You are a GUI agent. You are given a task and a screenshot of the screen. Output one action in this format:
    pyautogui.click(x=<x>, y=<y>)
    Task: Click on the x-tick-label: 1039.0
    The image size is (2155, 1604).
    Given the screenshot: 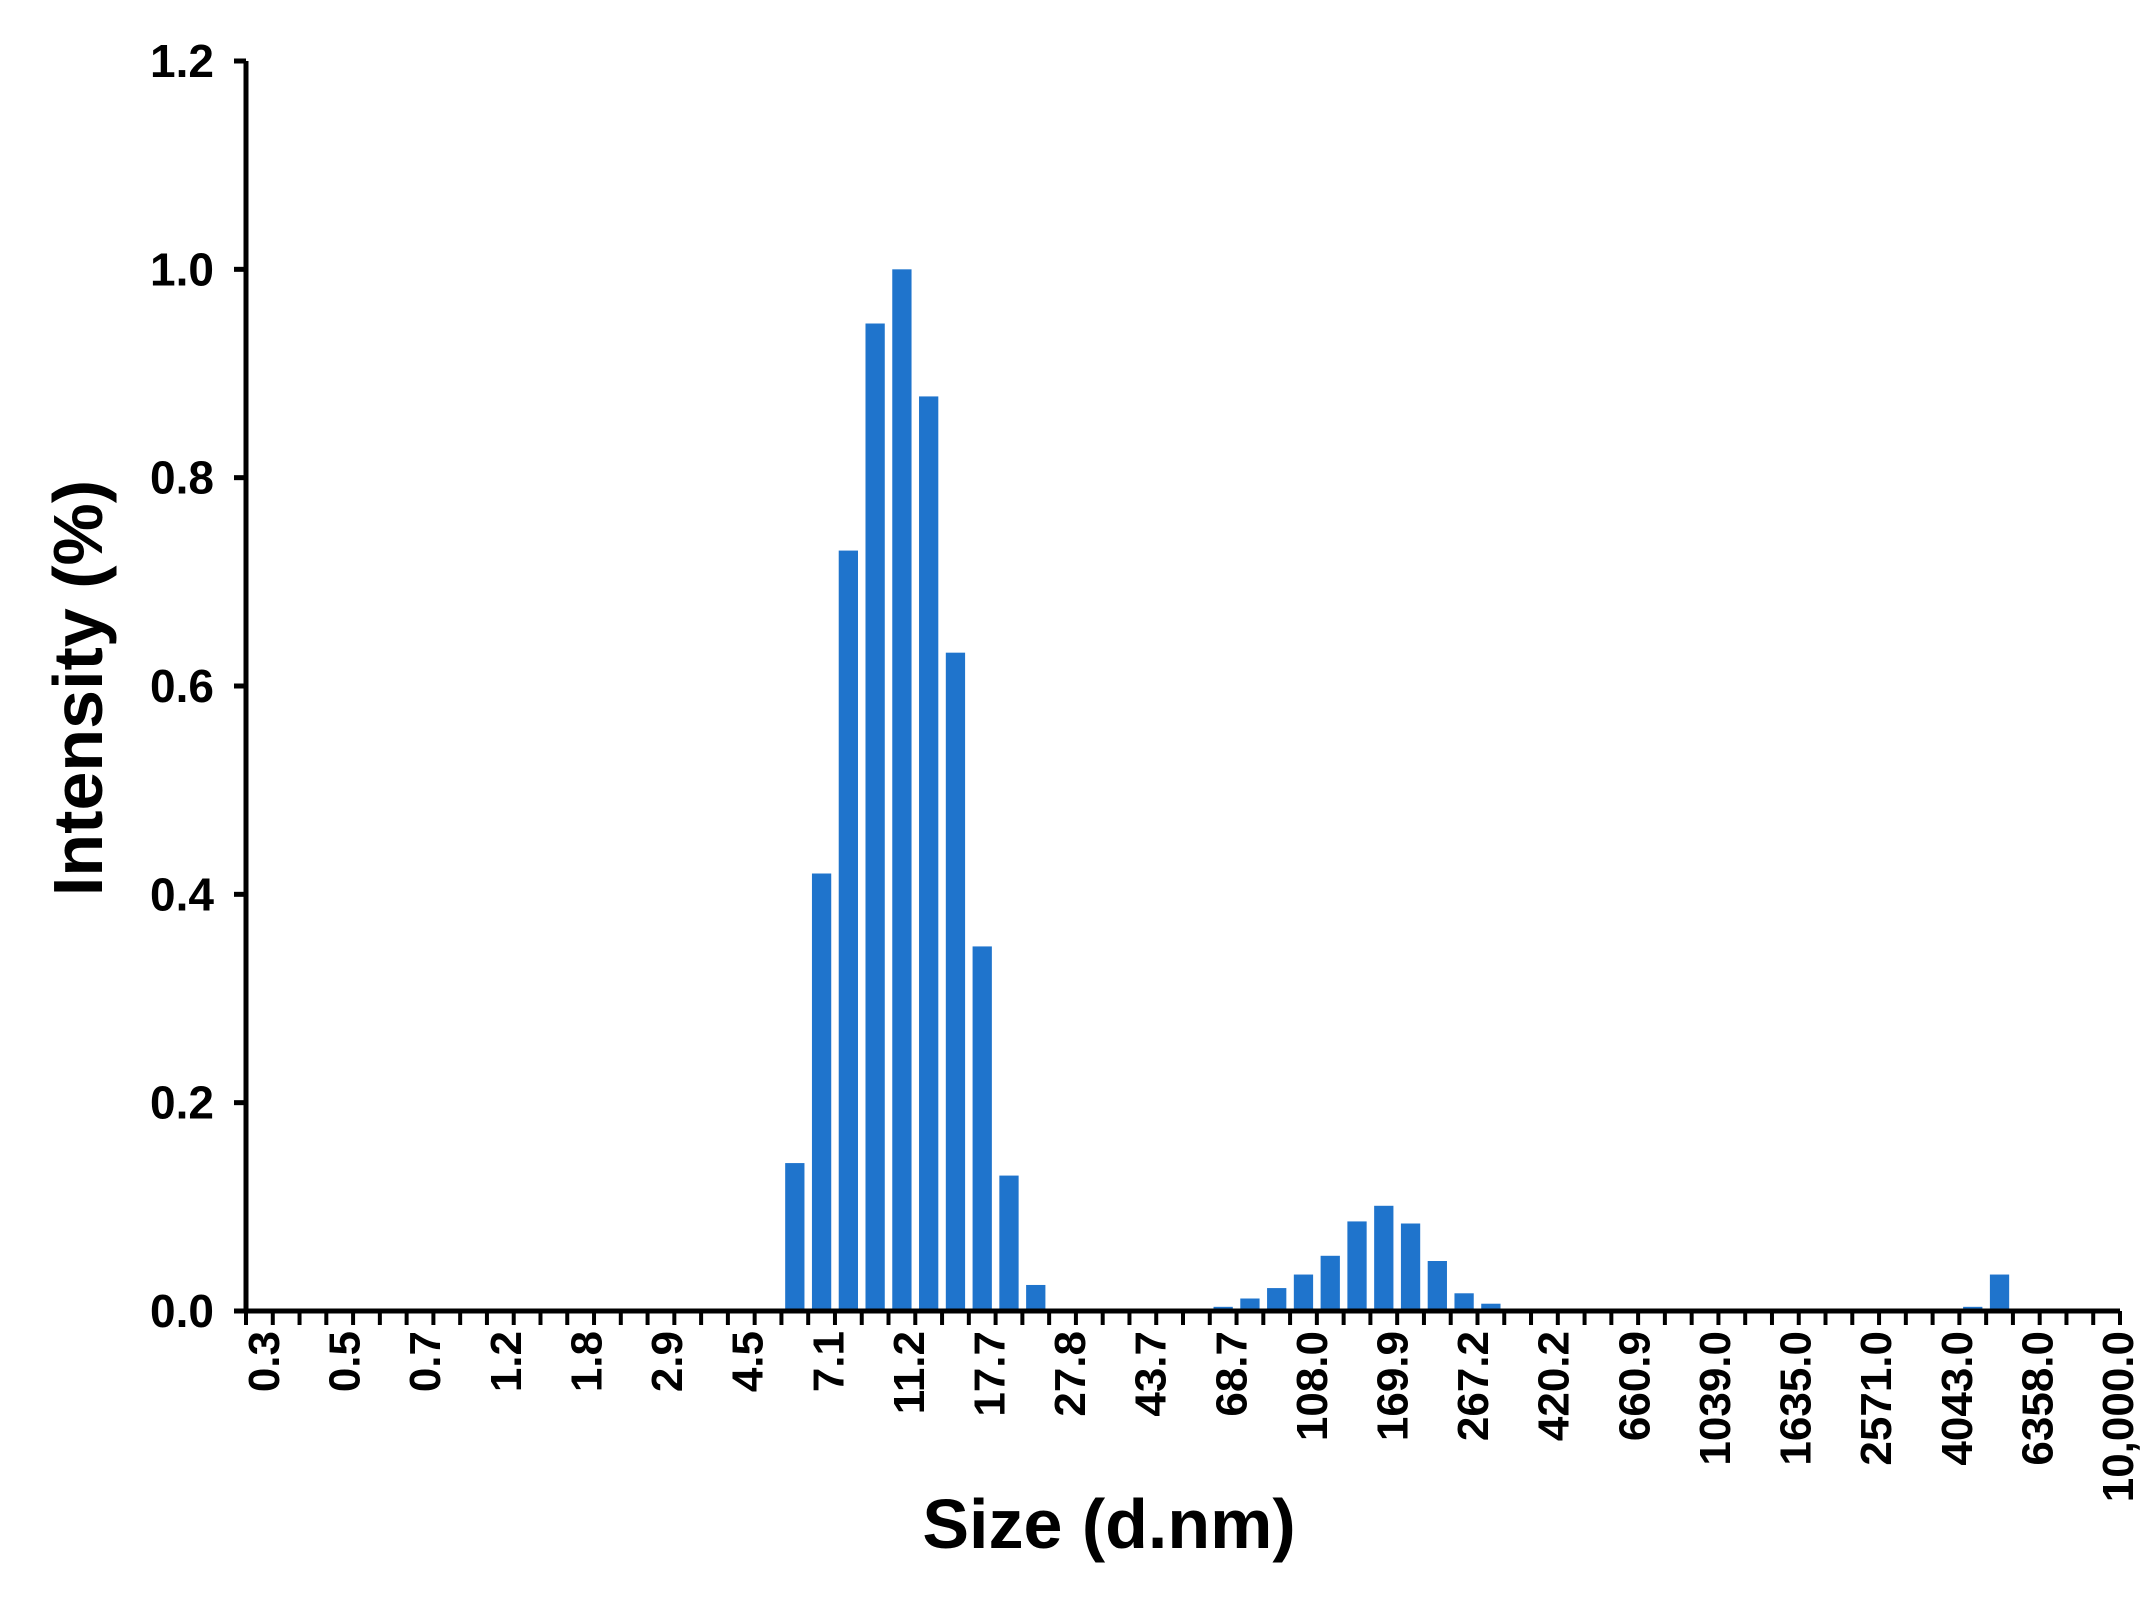 What is the action you would take?
    pyautogui.click(x=1715, y=1398)
    